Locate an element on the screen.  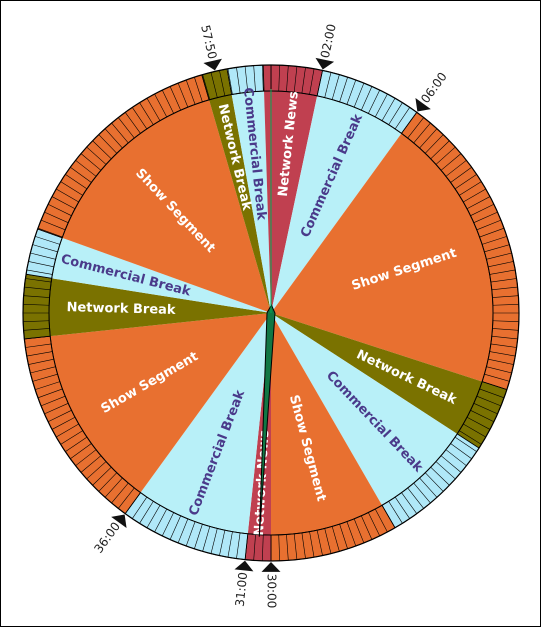
time-marker-label: 31:00 is located at coordinates (242, 589).